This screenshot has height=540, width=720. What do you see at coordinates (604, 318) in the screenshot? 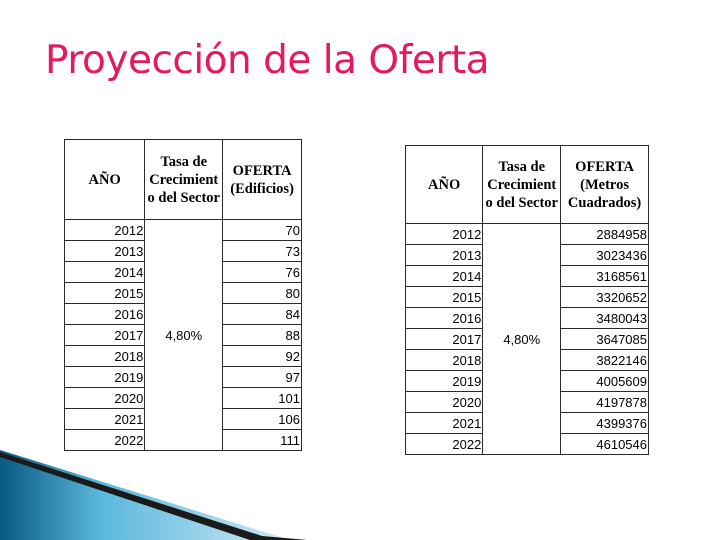
I see `offer-cell: 3480043` at bounding box center [604, 318].